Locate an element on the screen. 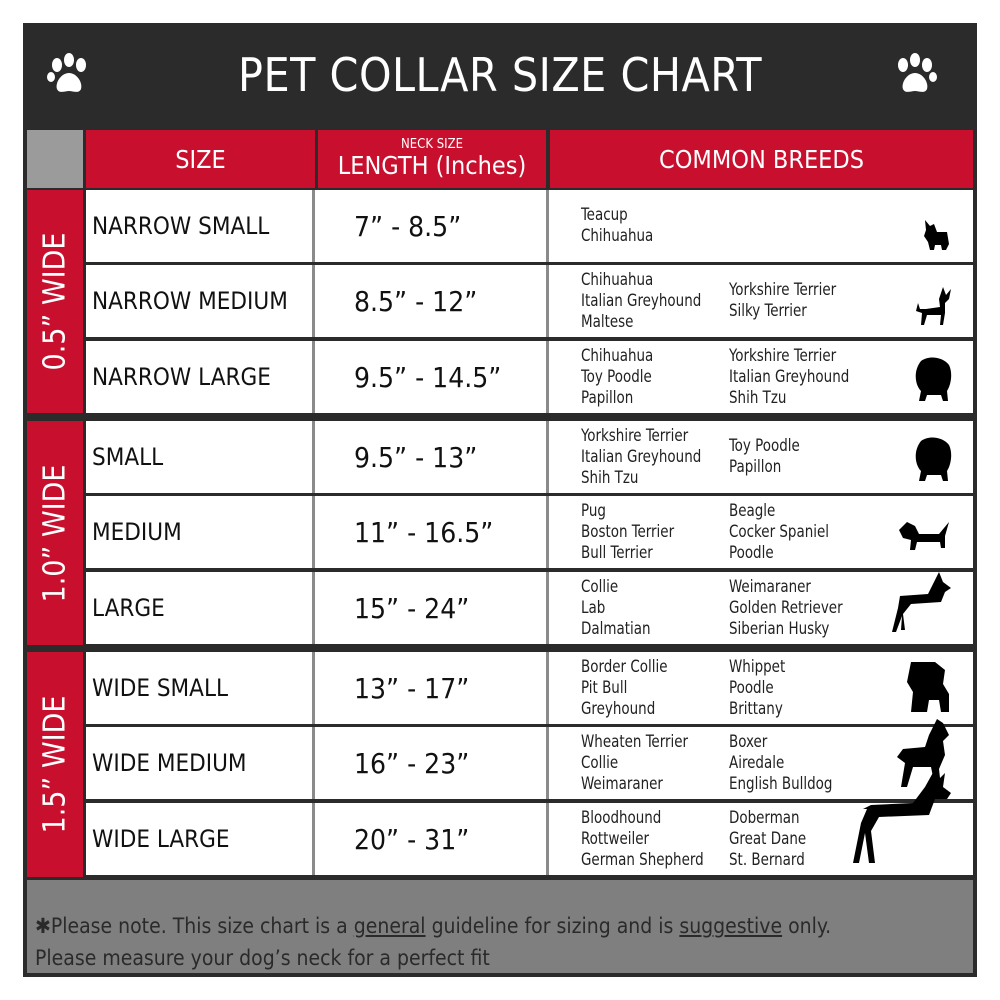  breed: Teacup is located at coordinates (604, 215).